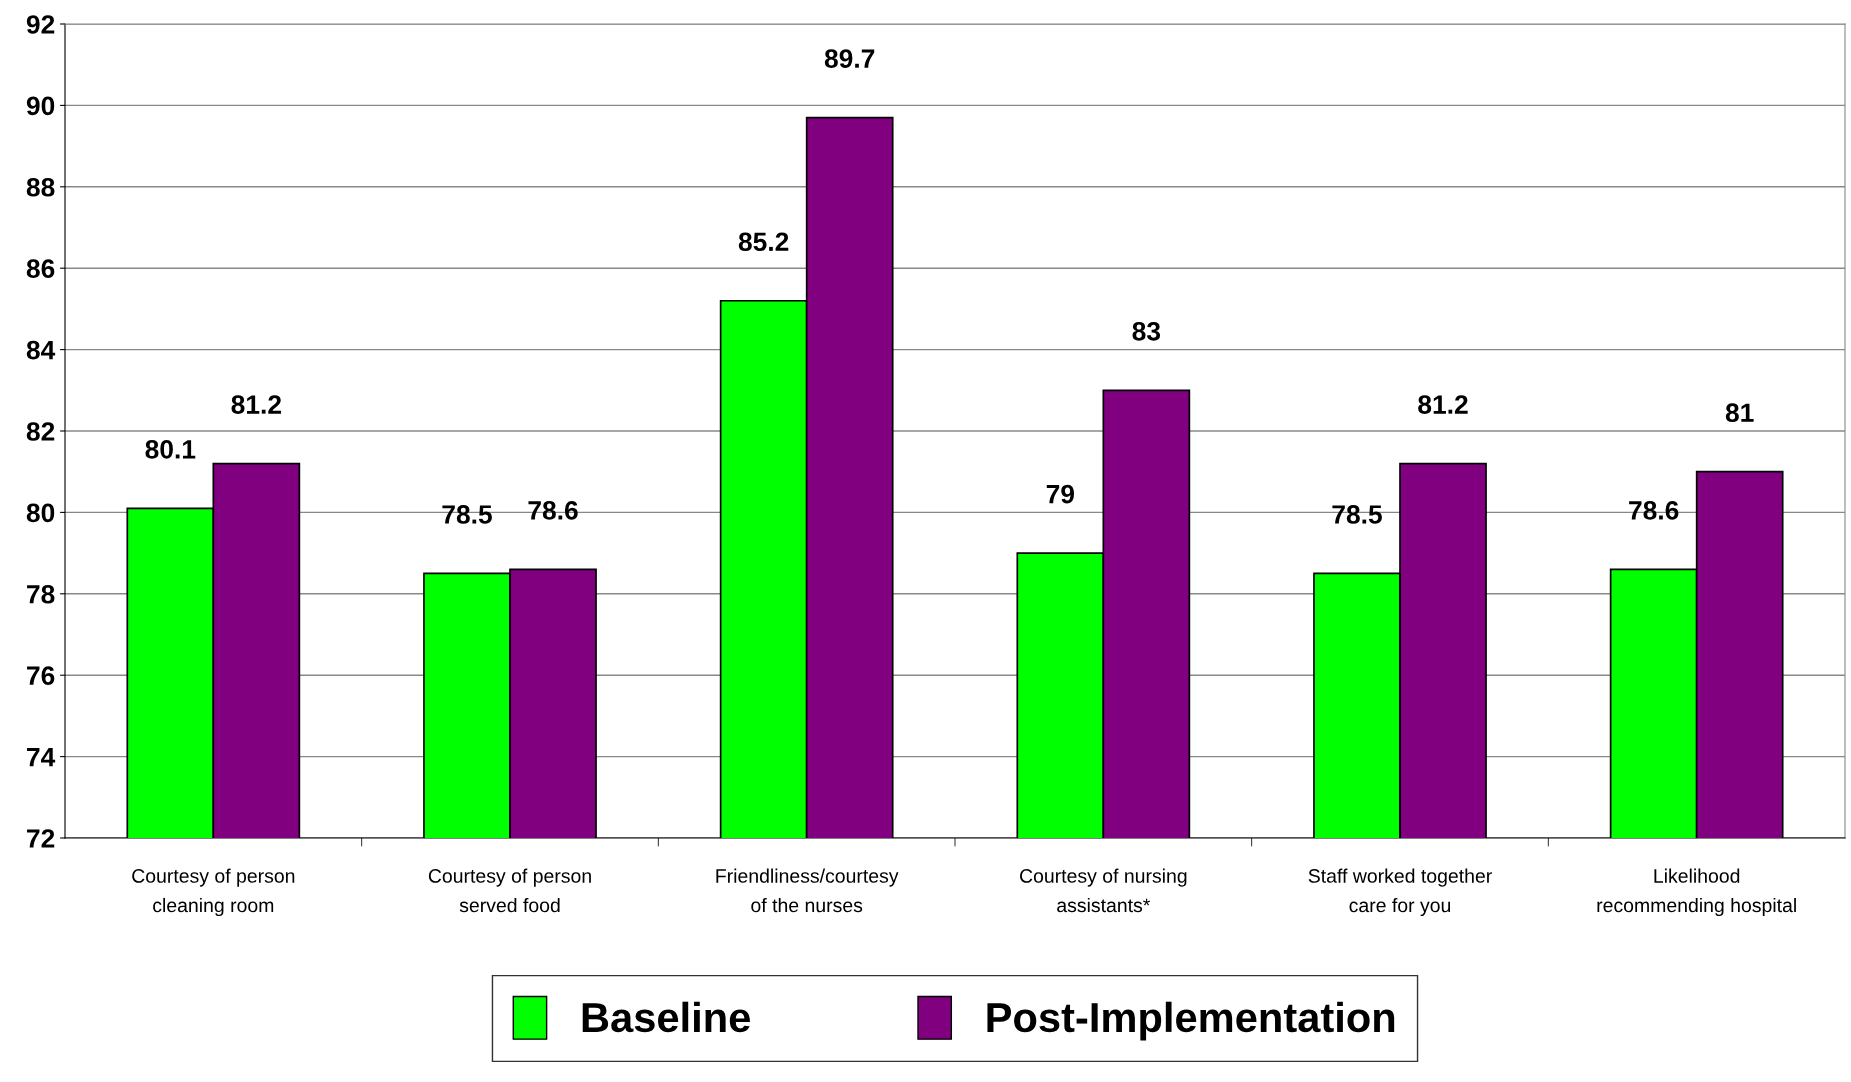  Describe the element at coordinates (1191, 1021) in the screenshot. I see `legend-label: Post-Implementation` at that location.